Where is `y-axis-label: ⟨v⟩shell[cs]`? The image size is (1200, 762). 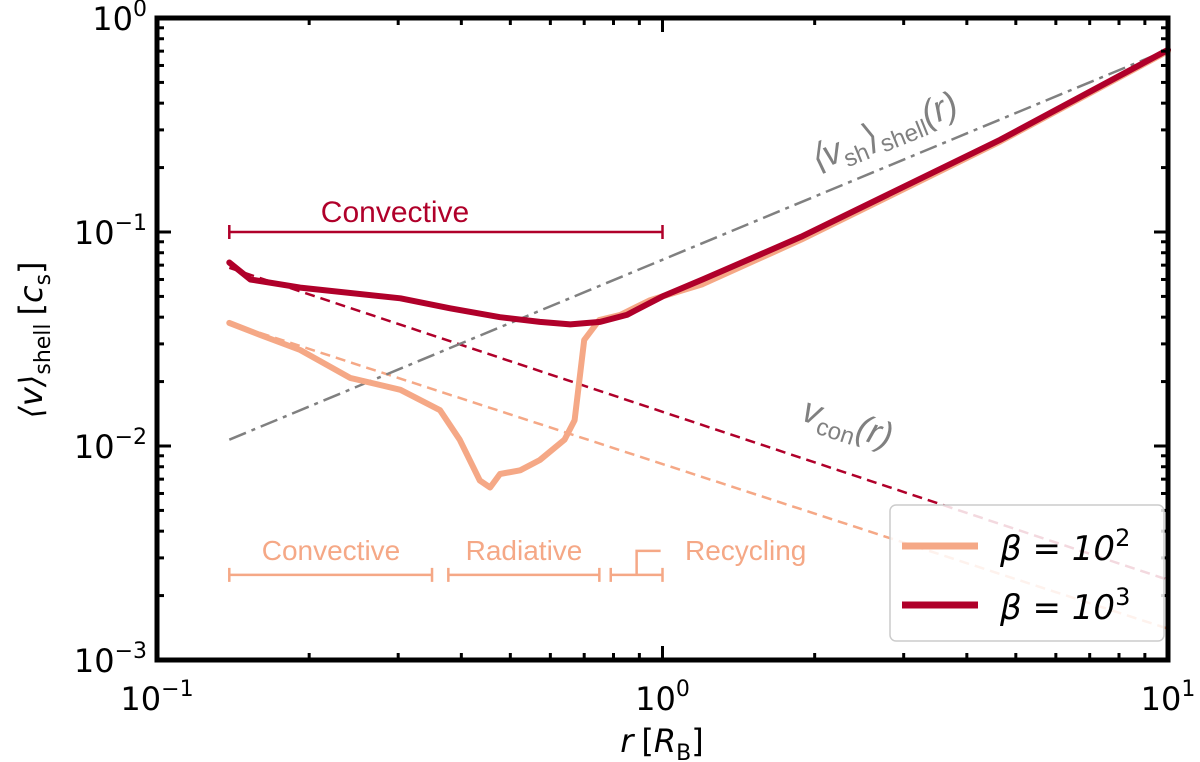 y-axis-label: ⟨v⟩shell[cs] is located at coordinates (34, 339).